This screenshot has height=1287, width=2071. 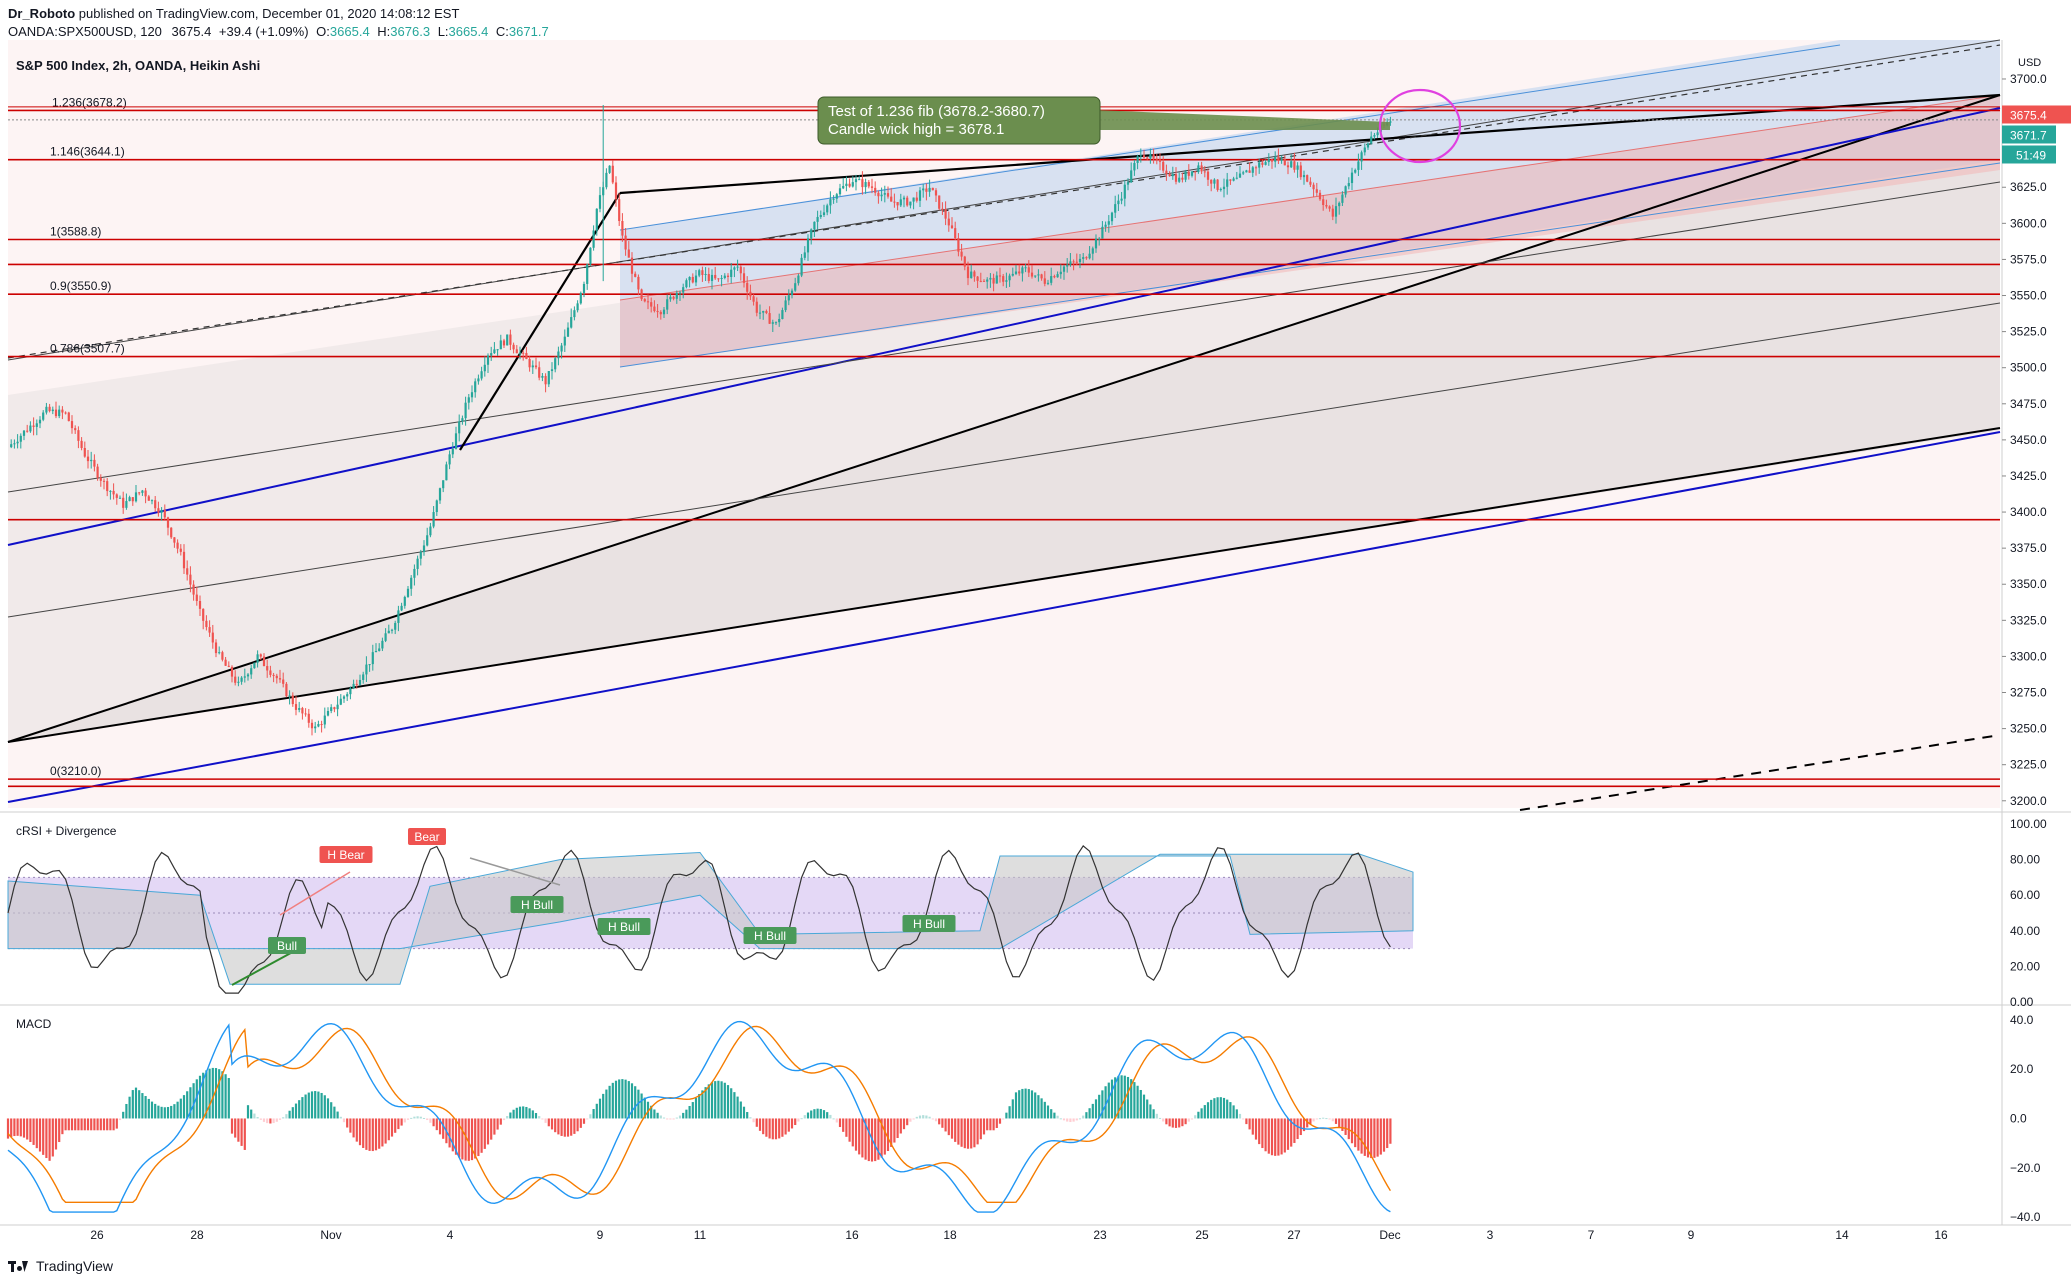 What do you see at coordinates (699, 1116) in the screenshot?
I see `macd-line` at bounding box center [699, 1116].